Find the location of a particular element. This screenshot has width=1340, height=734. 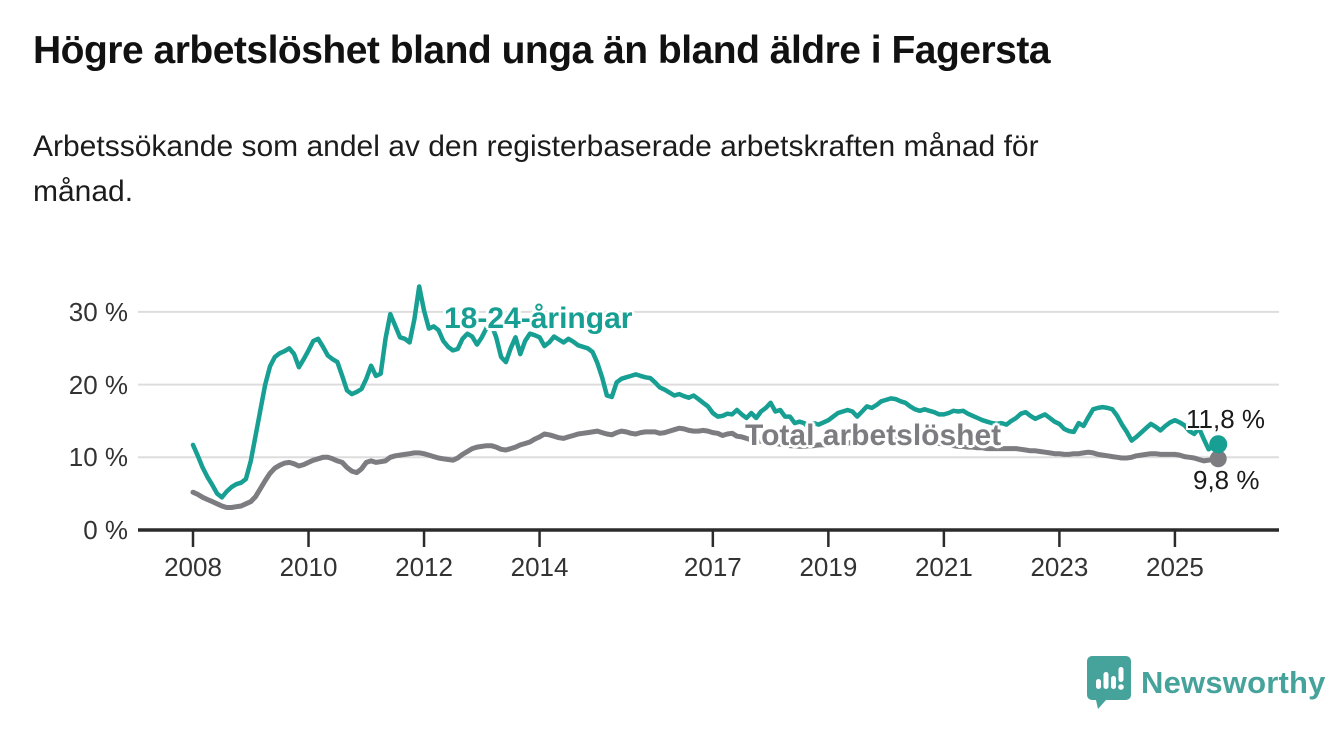

end-value-label-total: 9,8 % is located at coordinates (1226, 480).